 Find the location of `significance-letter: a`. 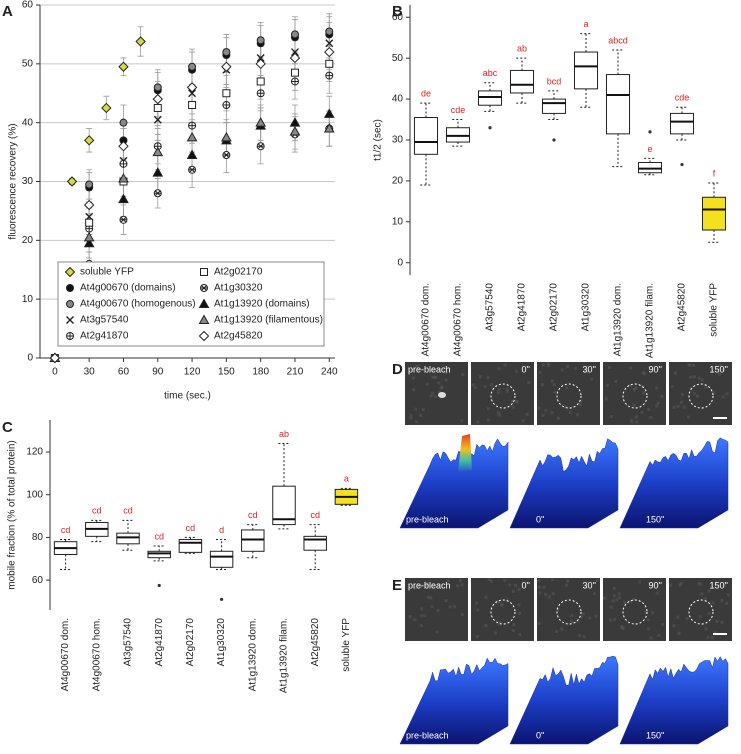

significance-letter: a is located at coordinates (346, 479).